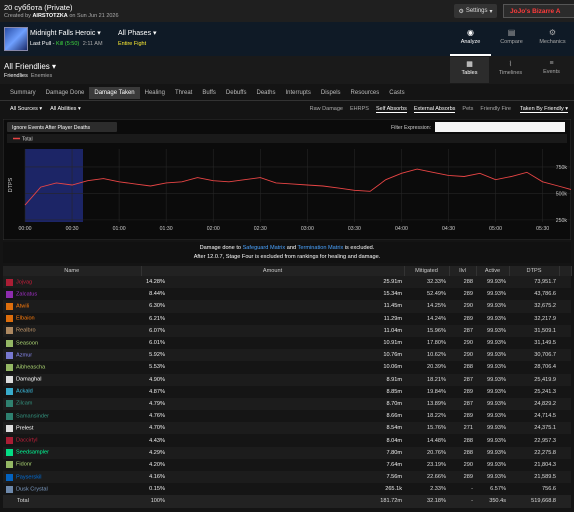 This screenshot has width=574, height=512. What do you see at coordinates (29, 379) in the screenshot?
I see `player-name: Damaghal` at bounding box center [29, 379].